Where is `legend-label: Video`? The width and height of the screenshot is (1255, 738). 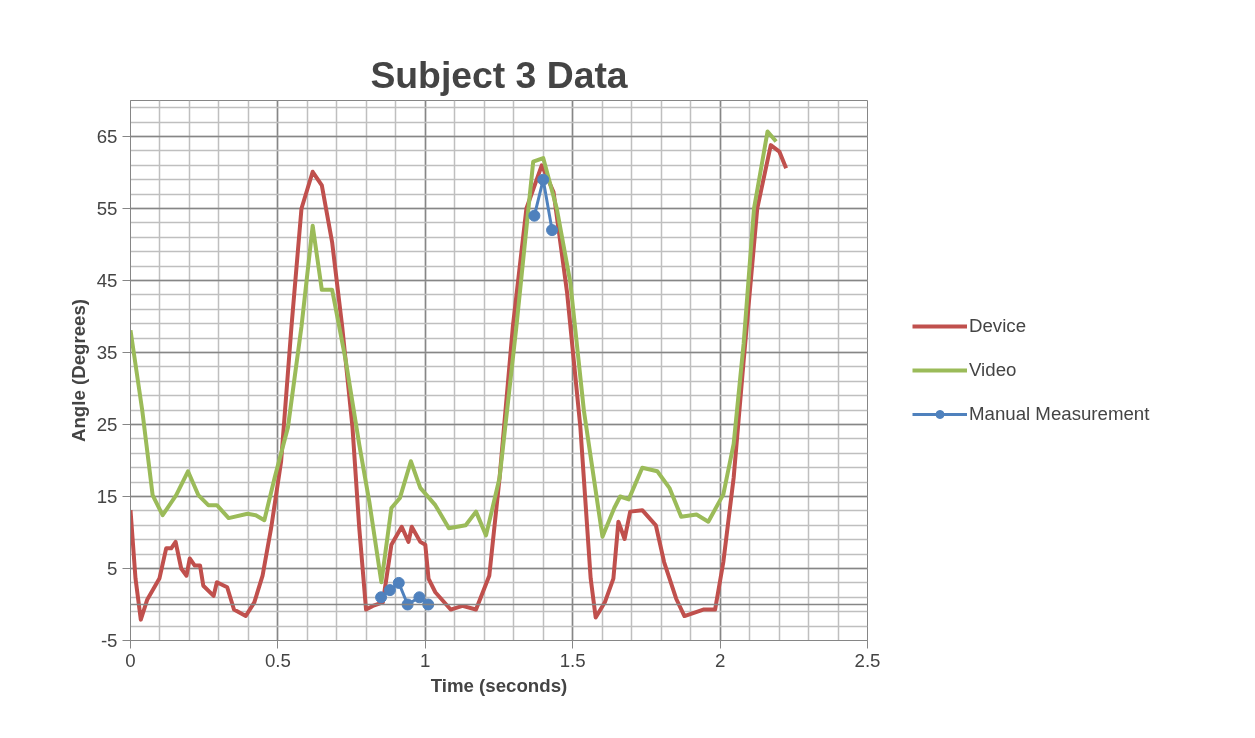
legend-label: Video is located at coordinates (993, 370).